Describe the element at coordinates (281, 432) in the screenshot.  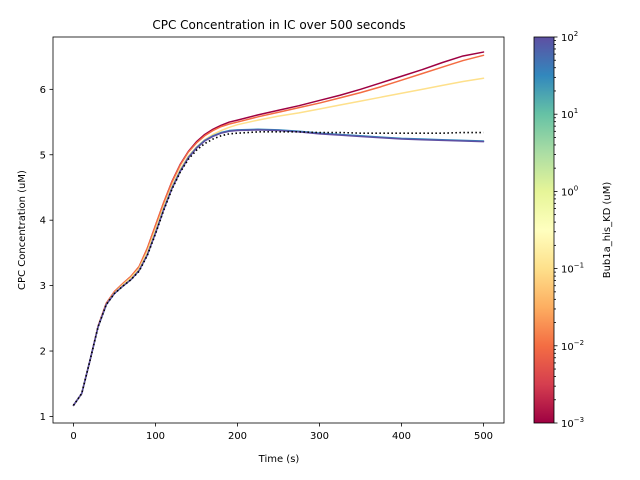
I see `x-axis: 0 100 200 300 400 500` at that location.